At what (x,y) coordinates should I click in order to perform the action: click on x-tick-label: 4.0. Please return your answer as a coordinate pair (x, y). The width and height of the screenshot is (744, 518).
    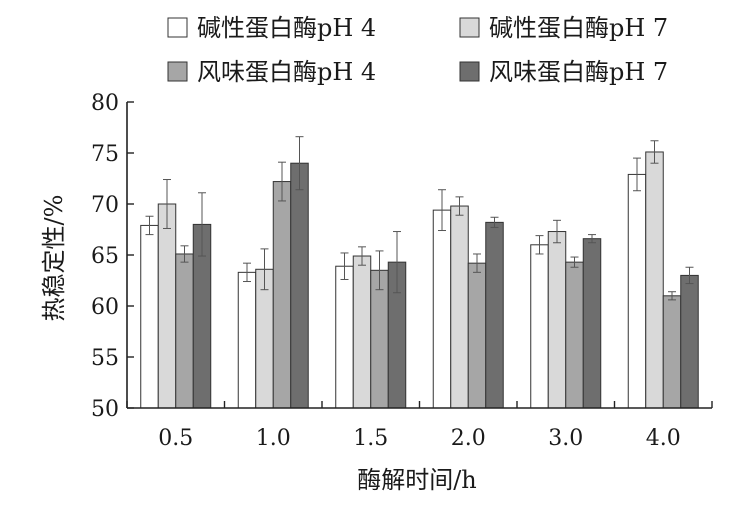
    Looking at the image, I should click on (663, 438).